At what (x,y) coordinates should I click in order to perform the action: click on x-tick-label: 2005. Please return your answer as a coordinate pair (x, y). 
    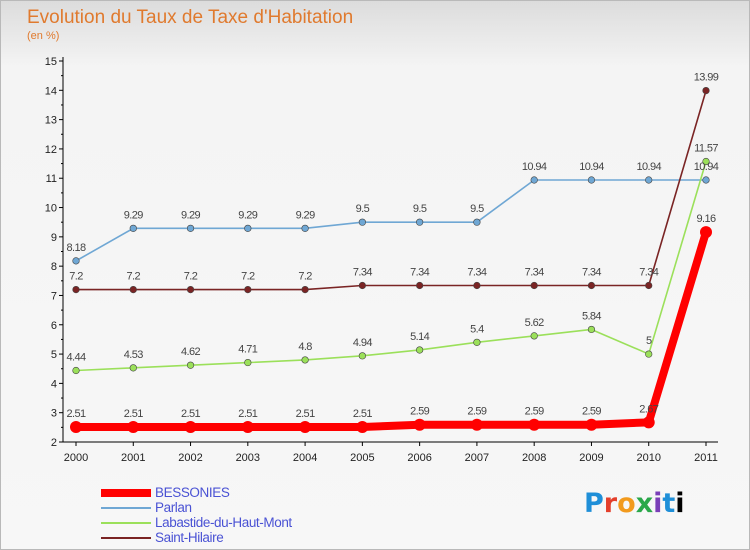
    Looking at the image, I should click on (362, 458).